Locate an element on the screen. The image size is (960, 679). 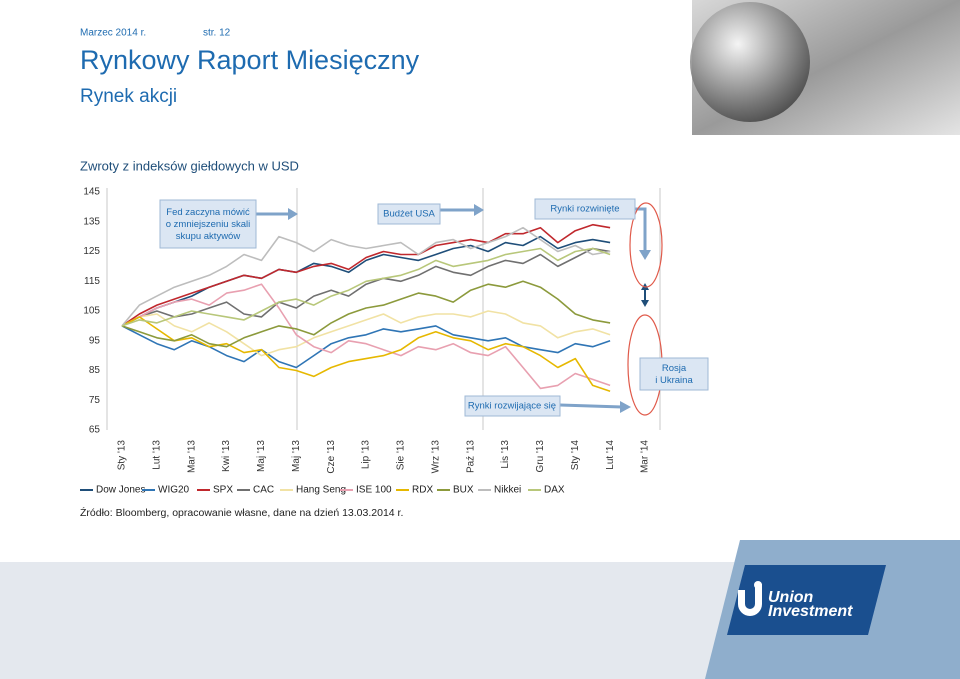
y-tick-label: 115 is located at coordinates (92, 281).